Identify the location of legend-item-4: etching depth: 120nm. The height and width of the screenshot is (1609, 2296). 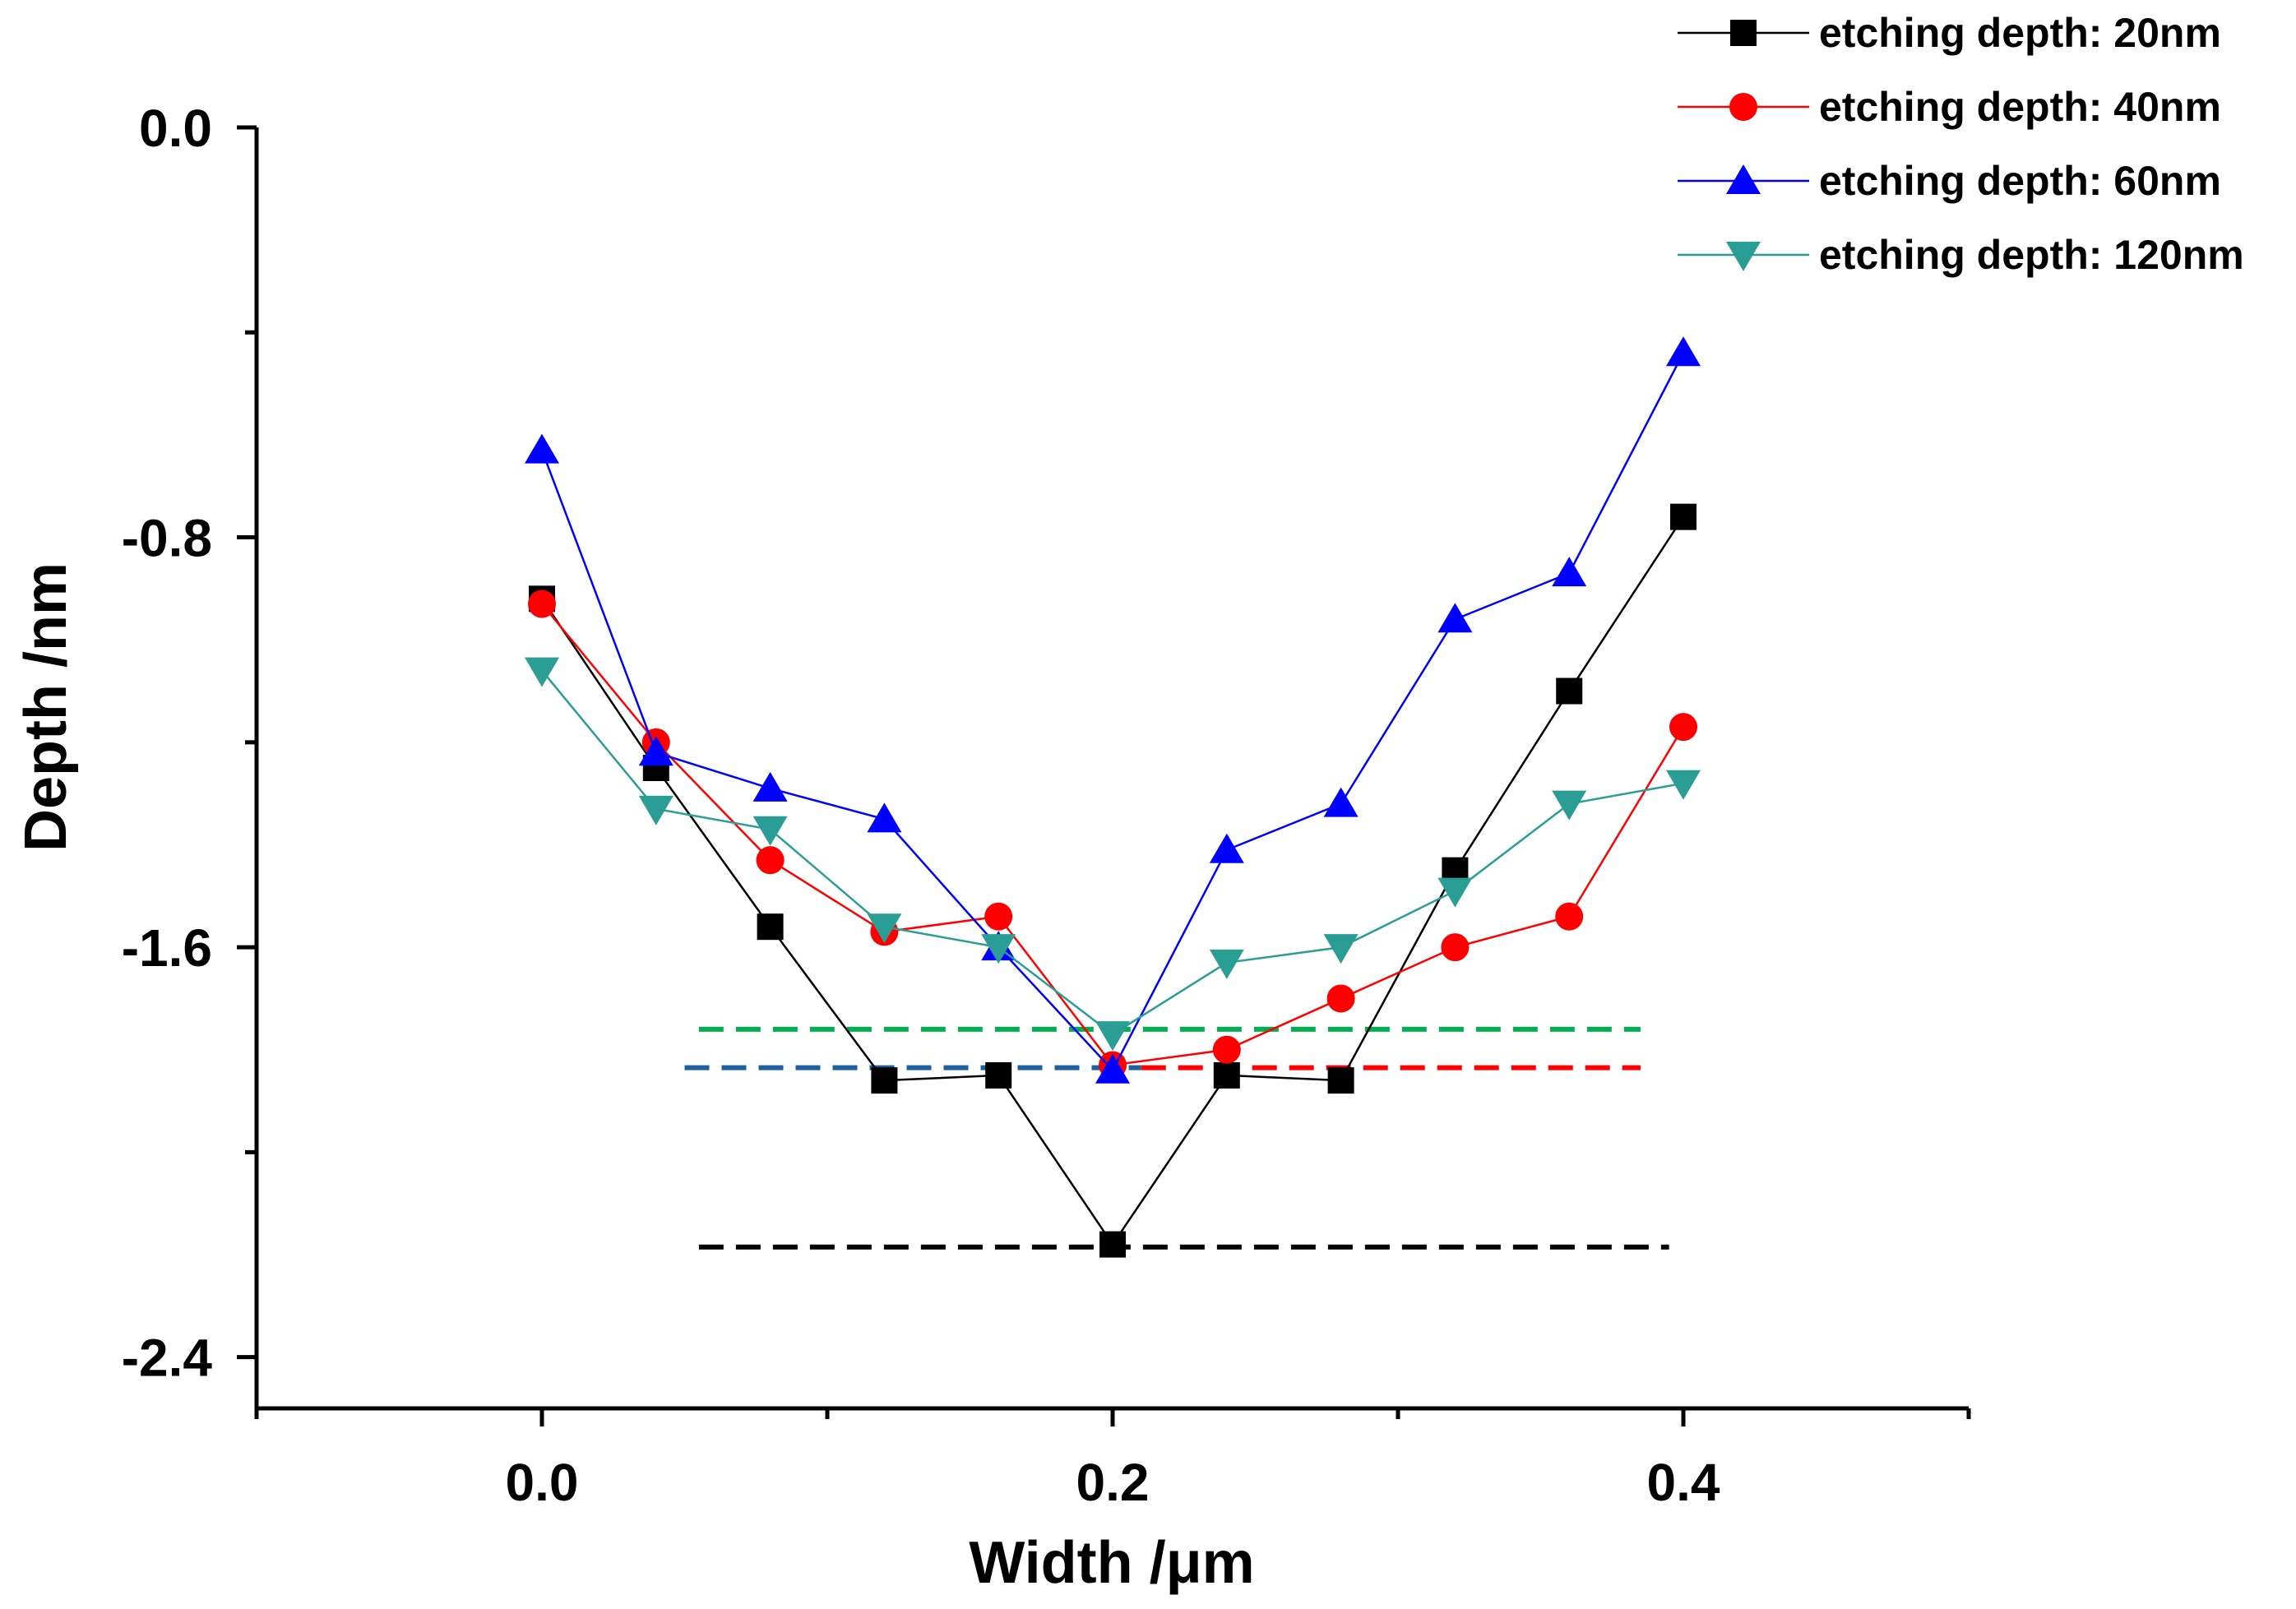
(1961, 255).